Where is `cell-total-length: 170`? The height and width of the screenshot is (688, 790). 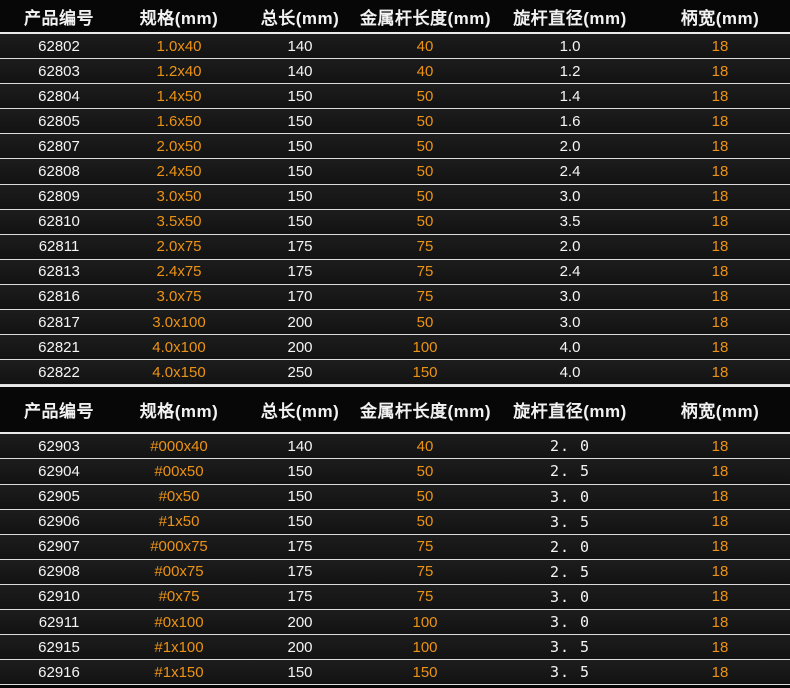
cell-total-length: 170 is located at coordinates (300, 297).